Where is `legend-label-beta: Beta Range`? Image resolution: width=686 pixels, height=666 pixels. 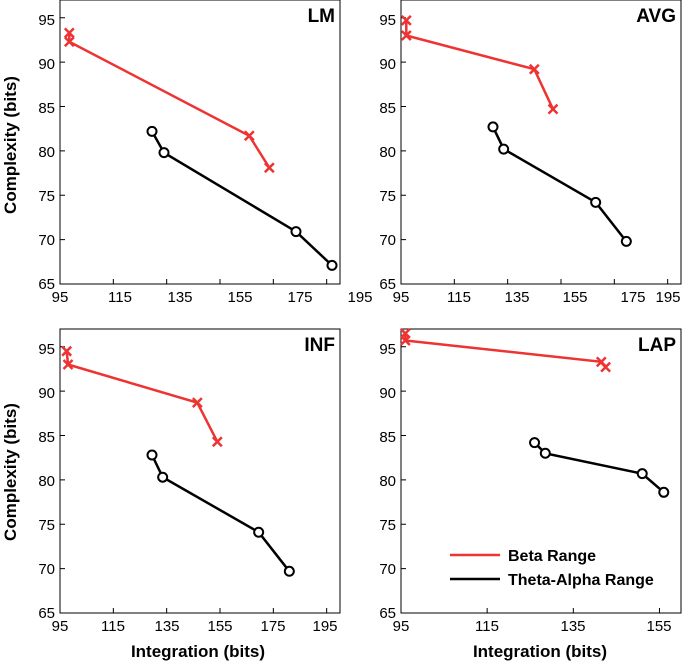 legend-label-beta: Beta Range is located at coordinates (552, 556).